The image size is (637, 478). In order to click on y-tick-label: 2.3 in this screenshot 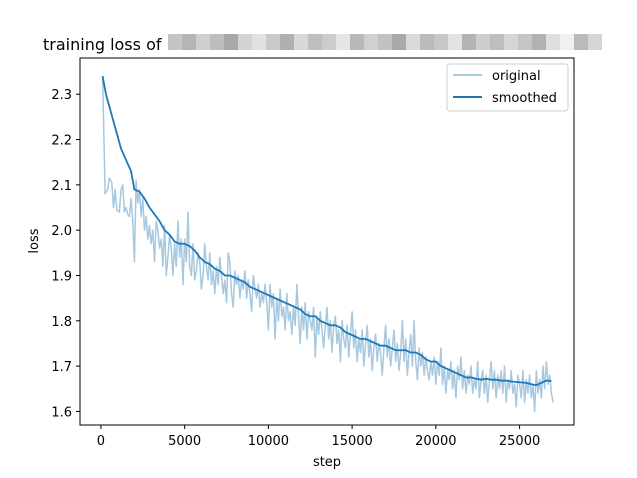, I will do `click(61, 95)`.